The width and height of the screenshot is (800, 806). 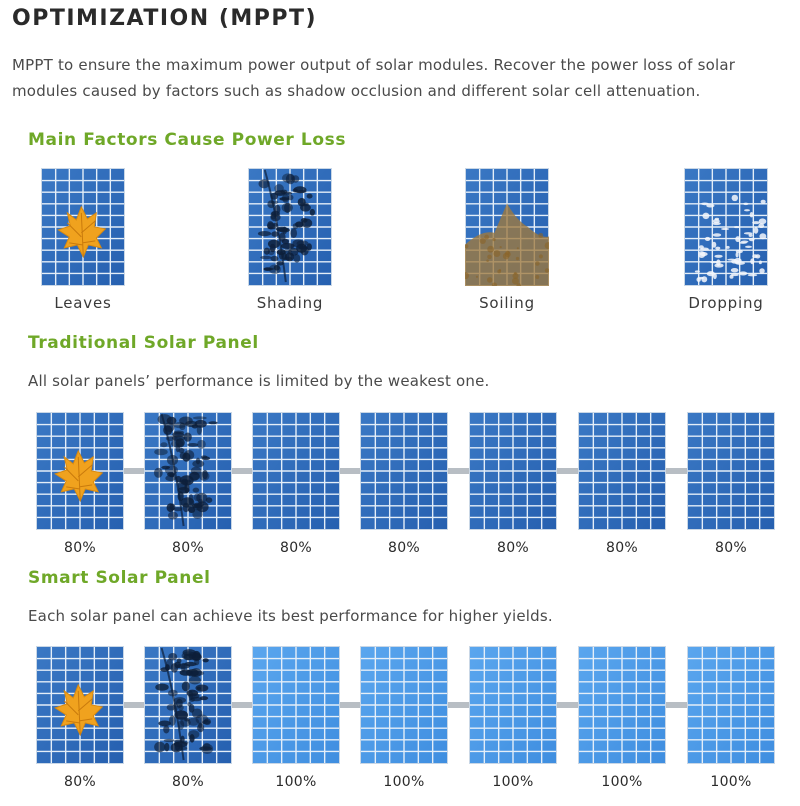 I want to click on factor-dropping: Dropping, so click(x=726, y=240).